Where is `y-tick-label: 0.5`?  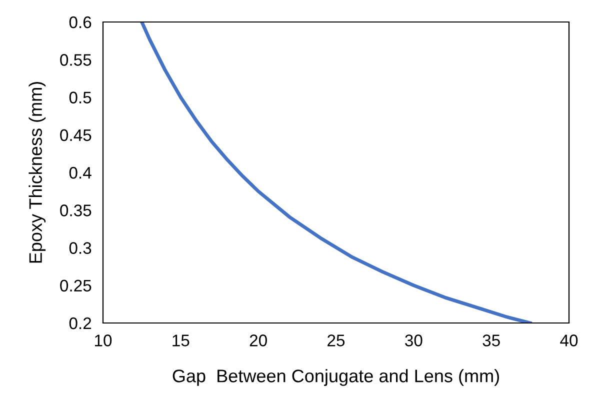
y-tick-label: 0.5 is located at coordinates (80, 98).